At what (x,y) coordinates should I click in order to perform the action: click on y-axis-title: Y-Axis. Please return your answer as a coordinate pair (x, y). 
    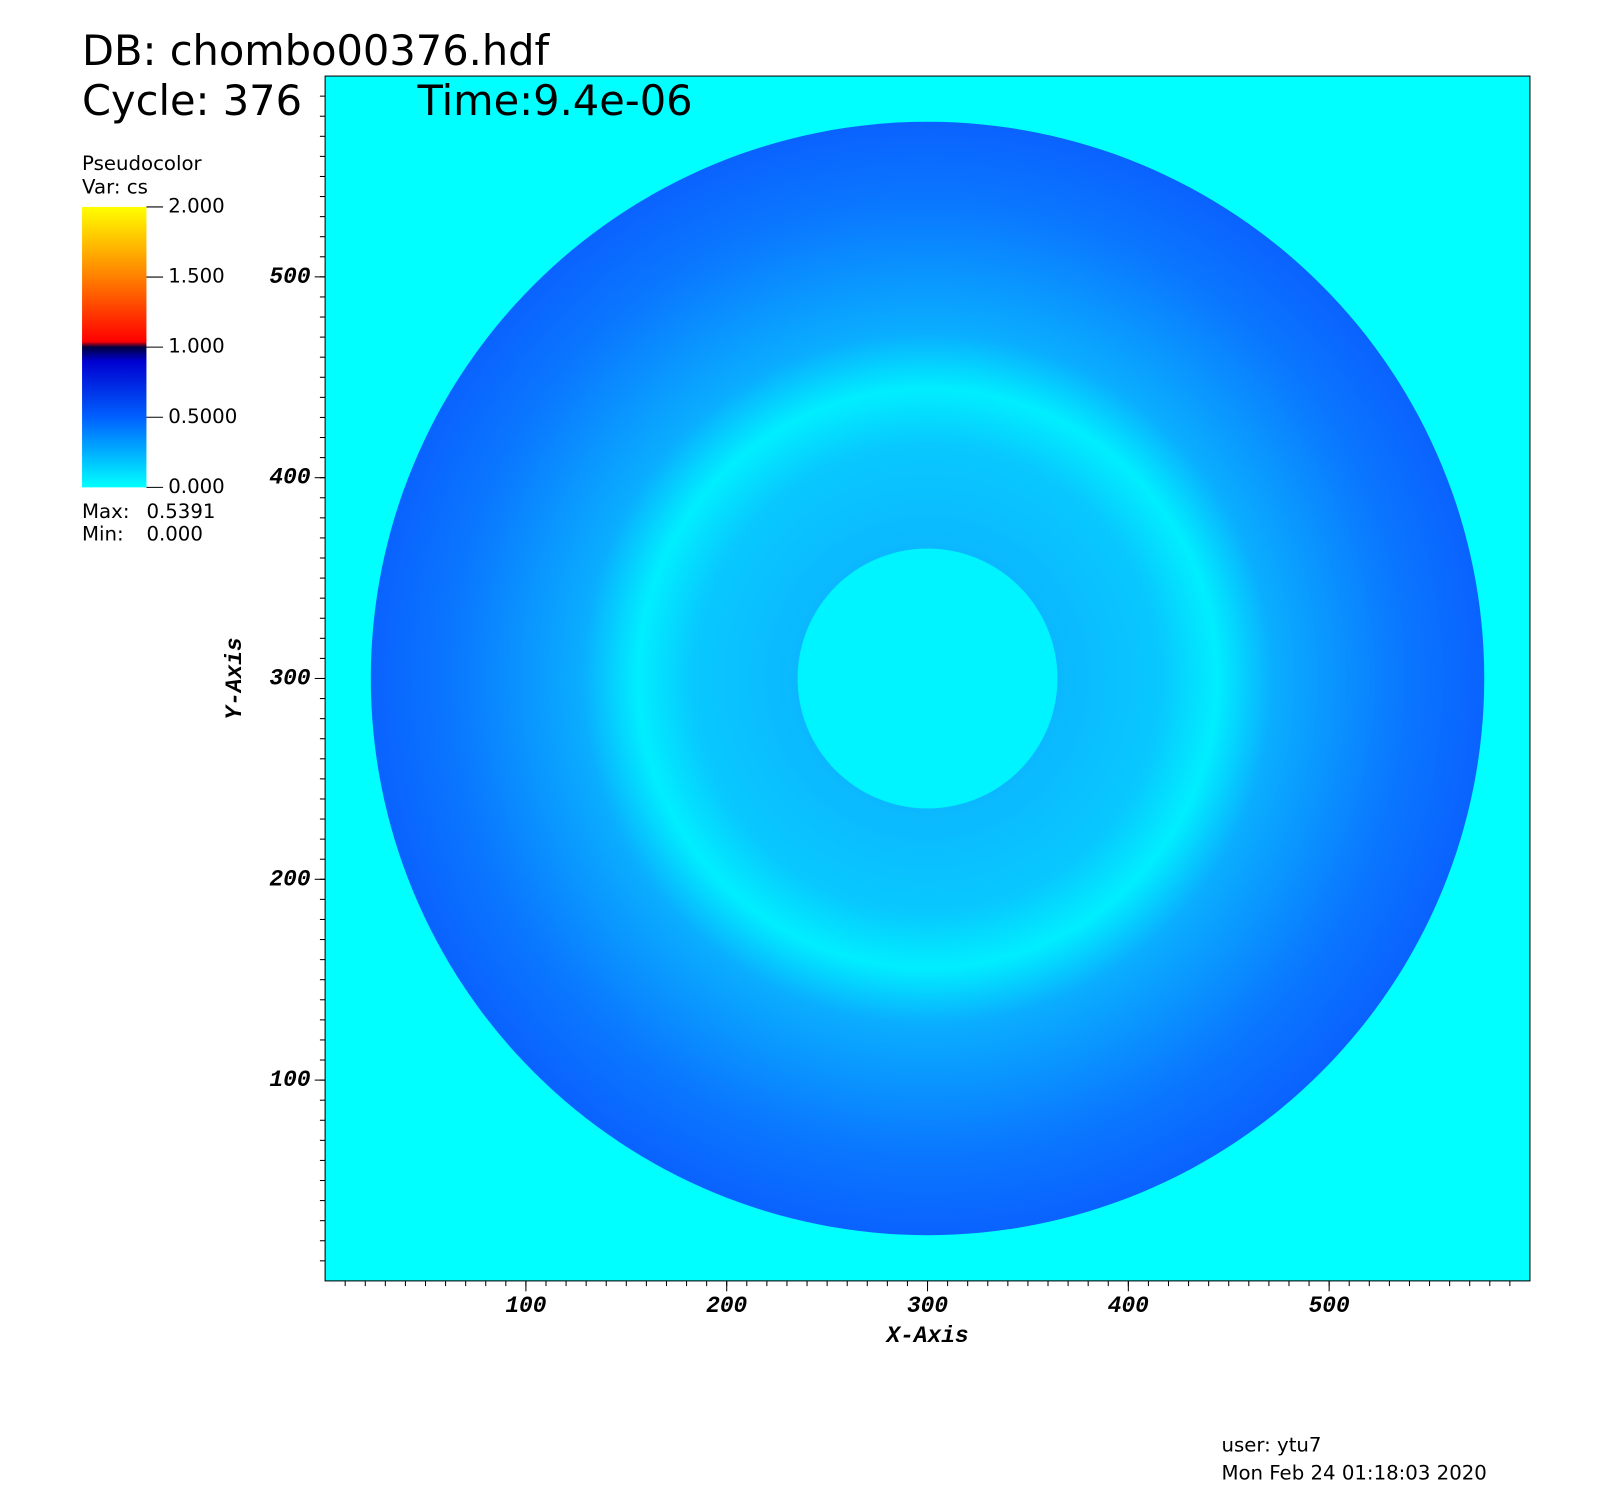
    Looking at the image, I should click on (235, 678).